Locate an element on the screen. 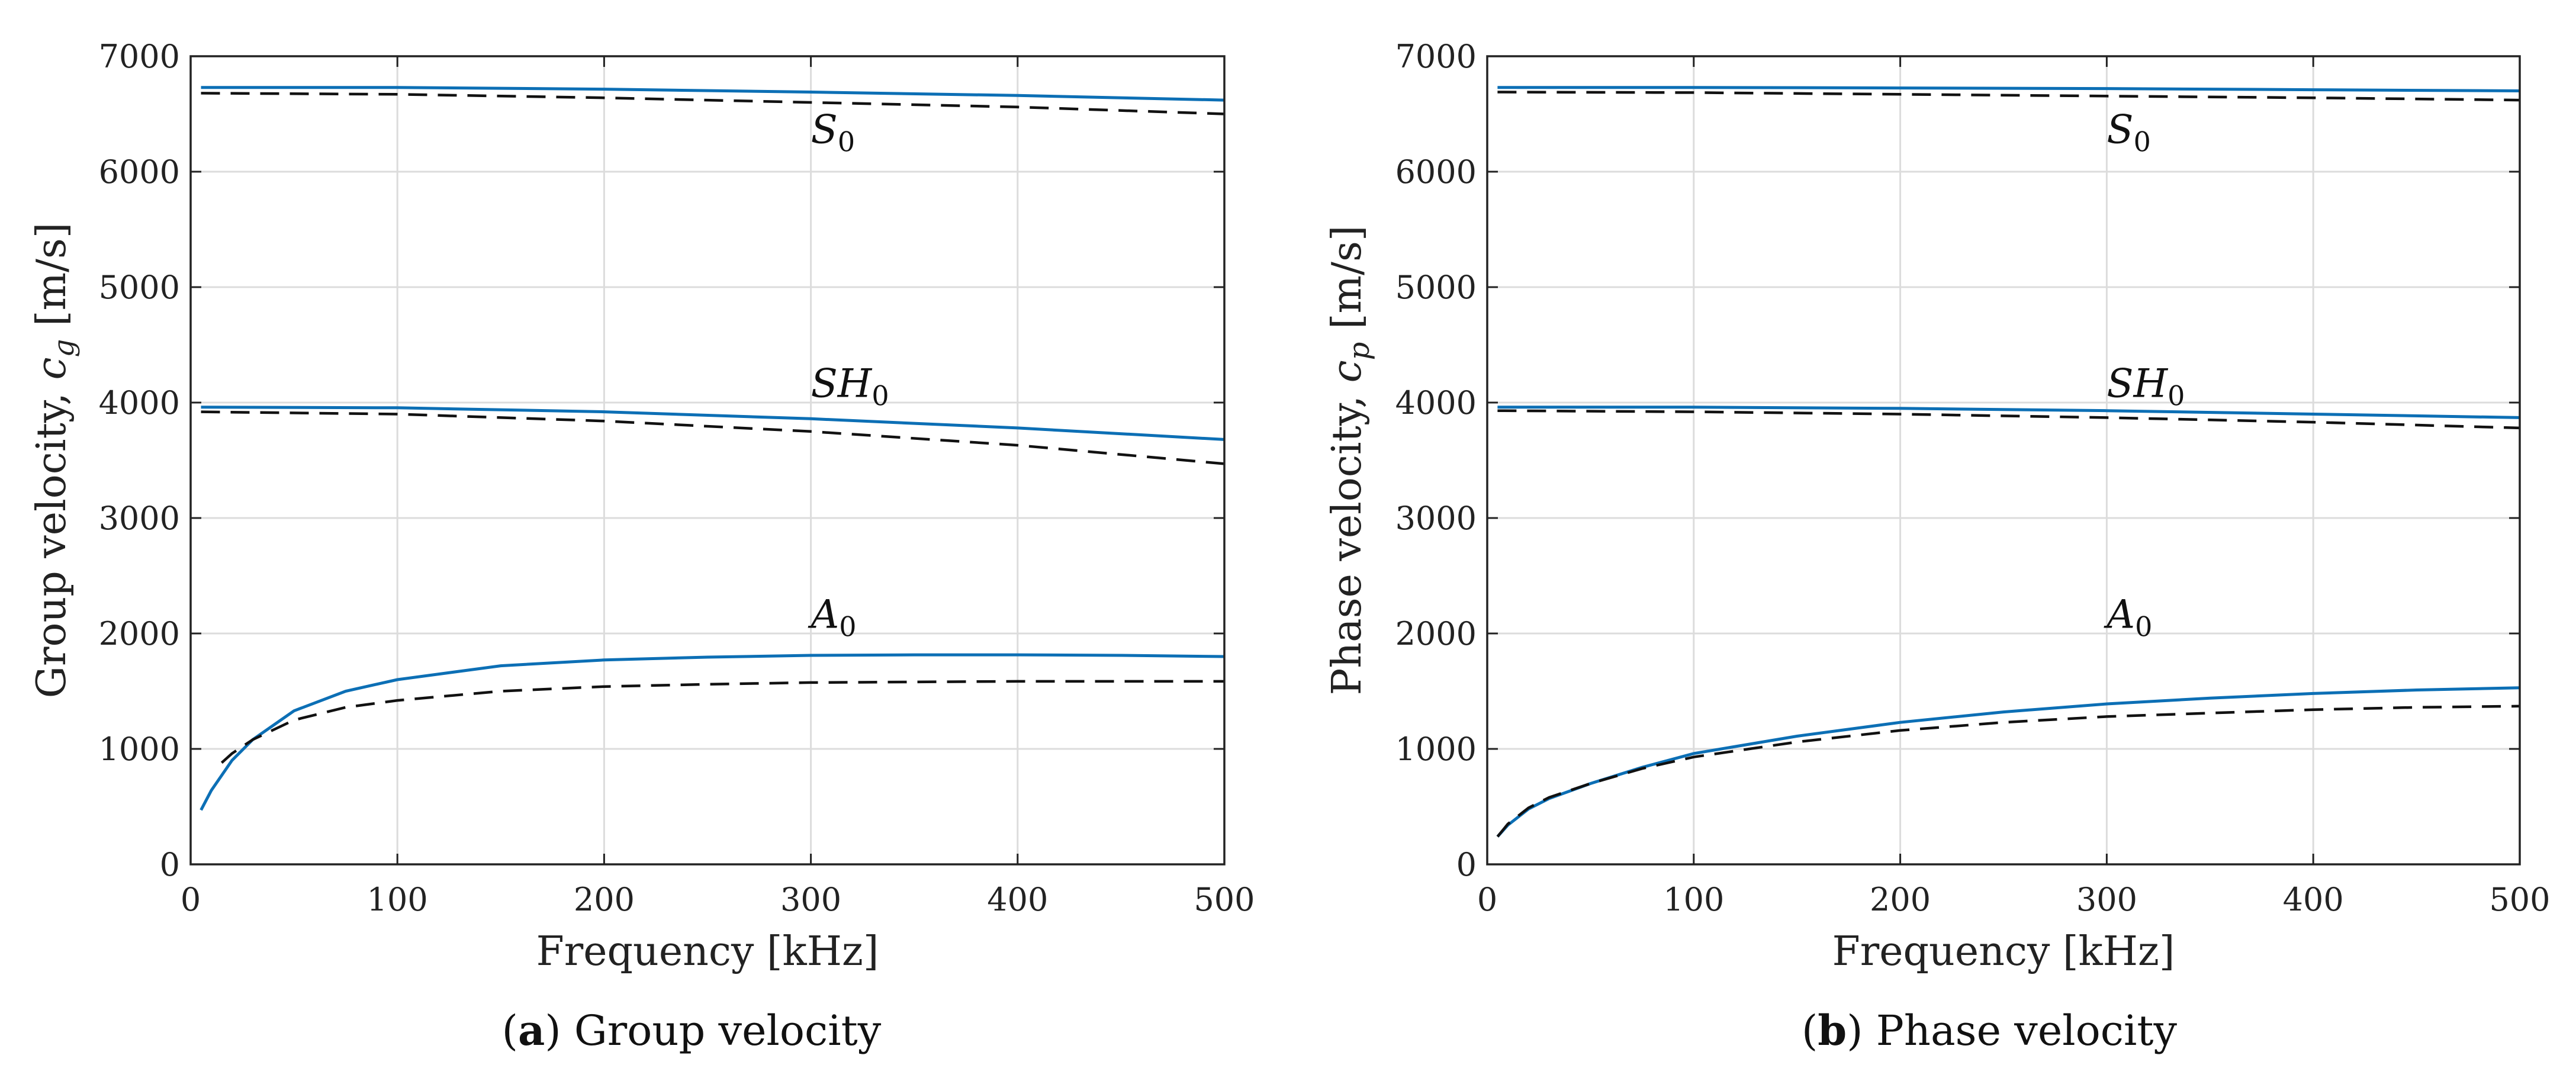 The height and width of the screenshot is (1068, 2576). panel-caption: (a) Group velocity is located at coordinates (692, 1030).